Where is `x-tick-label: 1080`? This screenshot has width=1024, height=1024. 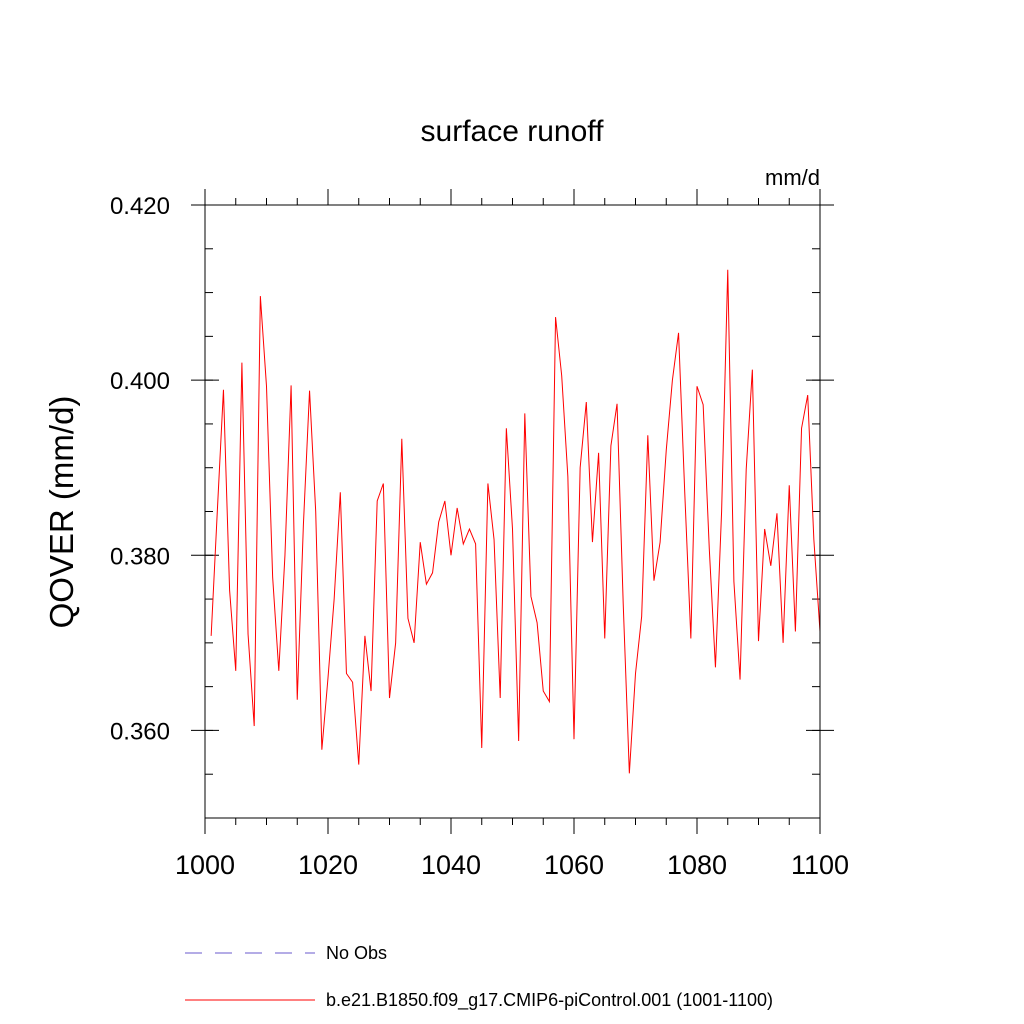
x-tick-label: 1080 is located at coordinates (697, 865).